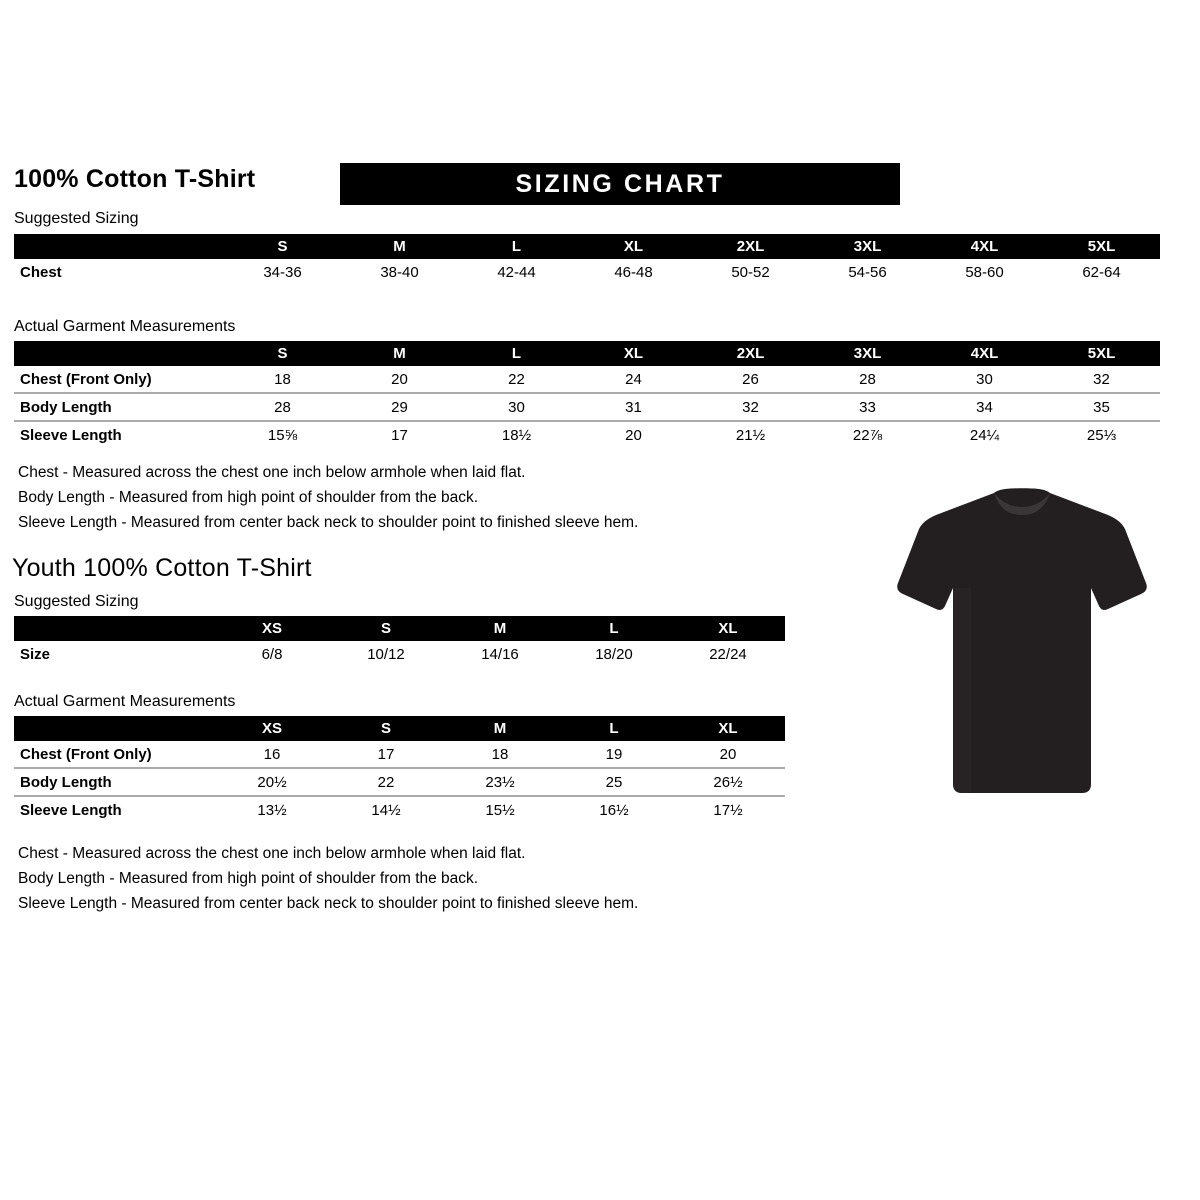 The image size is (1200, 1200). Describe the element at coordinates (272, 809) in the screenshot. I see `cell-ysleevelen-xs: 13½` at that location.